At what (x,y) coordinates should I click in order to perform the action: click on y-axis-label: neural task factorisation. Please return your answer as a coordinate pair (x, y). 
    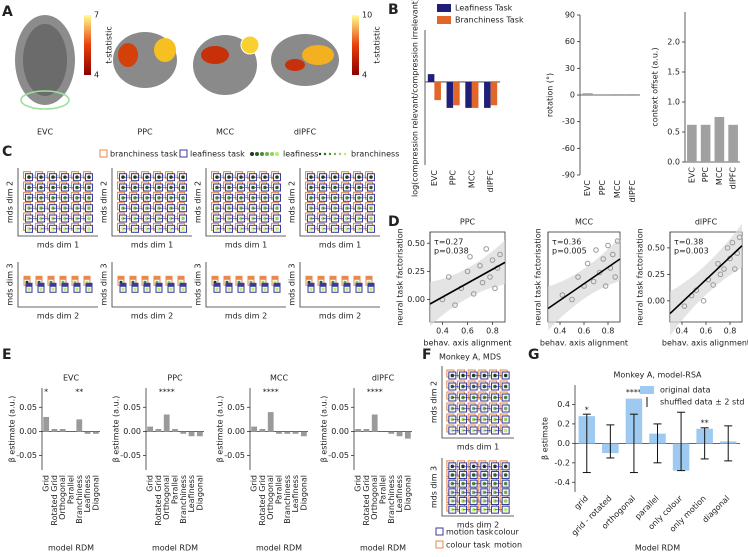
    Looking at the image, I should click on (400, 276).